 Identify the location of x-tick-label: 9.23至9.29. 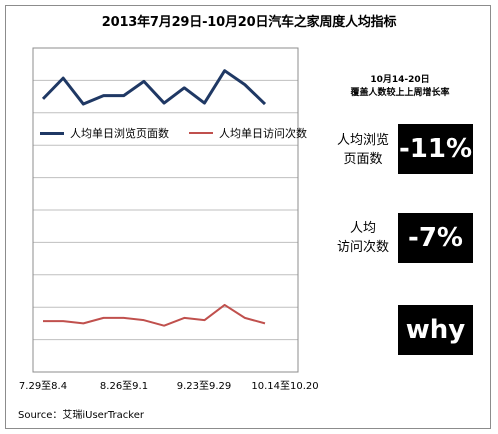
(204, 386).